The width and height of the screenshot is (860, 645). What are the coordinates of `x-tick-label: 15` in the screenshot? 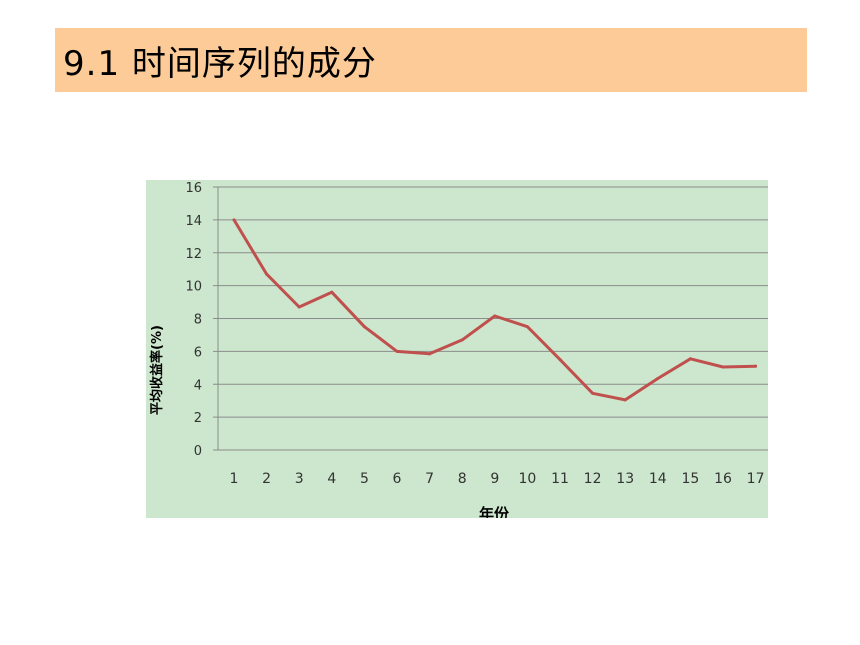 It's located at (690, 479).